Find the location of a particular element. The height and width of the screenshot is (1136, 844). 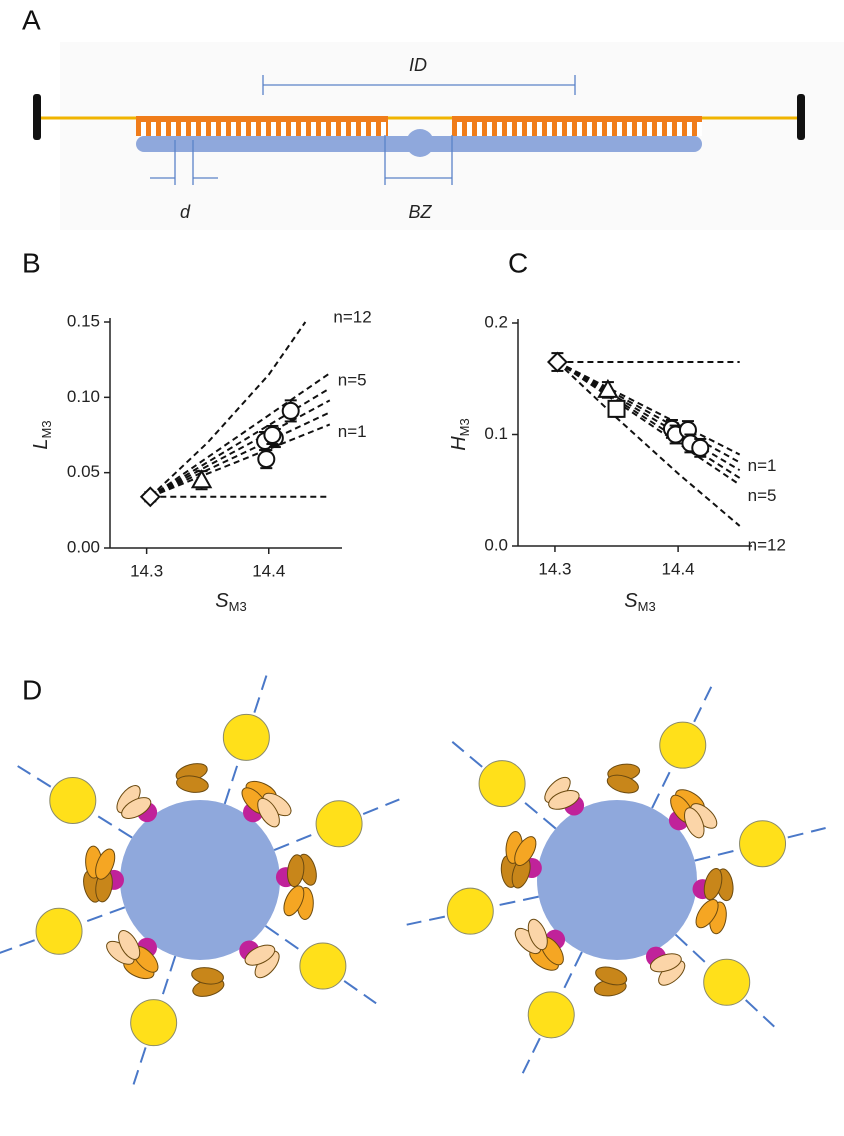

y-tick-label: 0.2 is located at coordinates (496, 321).